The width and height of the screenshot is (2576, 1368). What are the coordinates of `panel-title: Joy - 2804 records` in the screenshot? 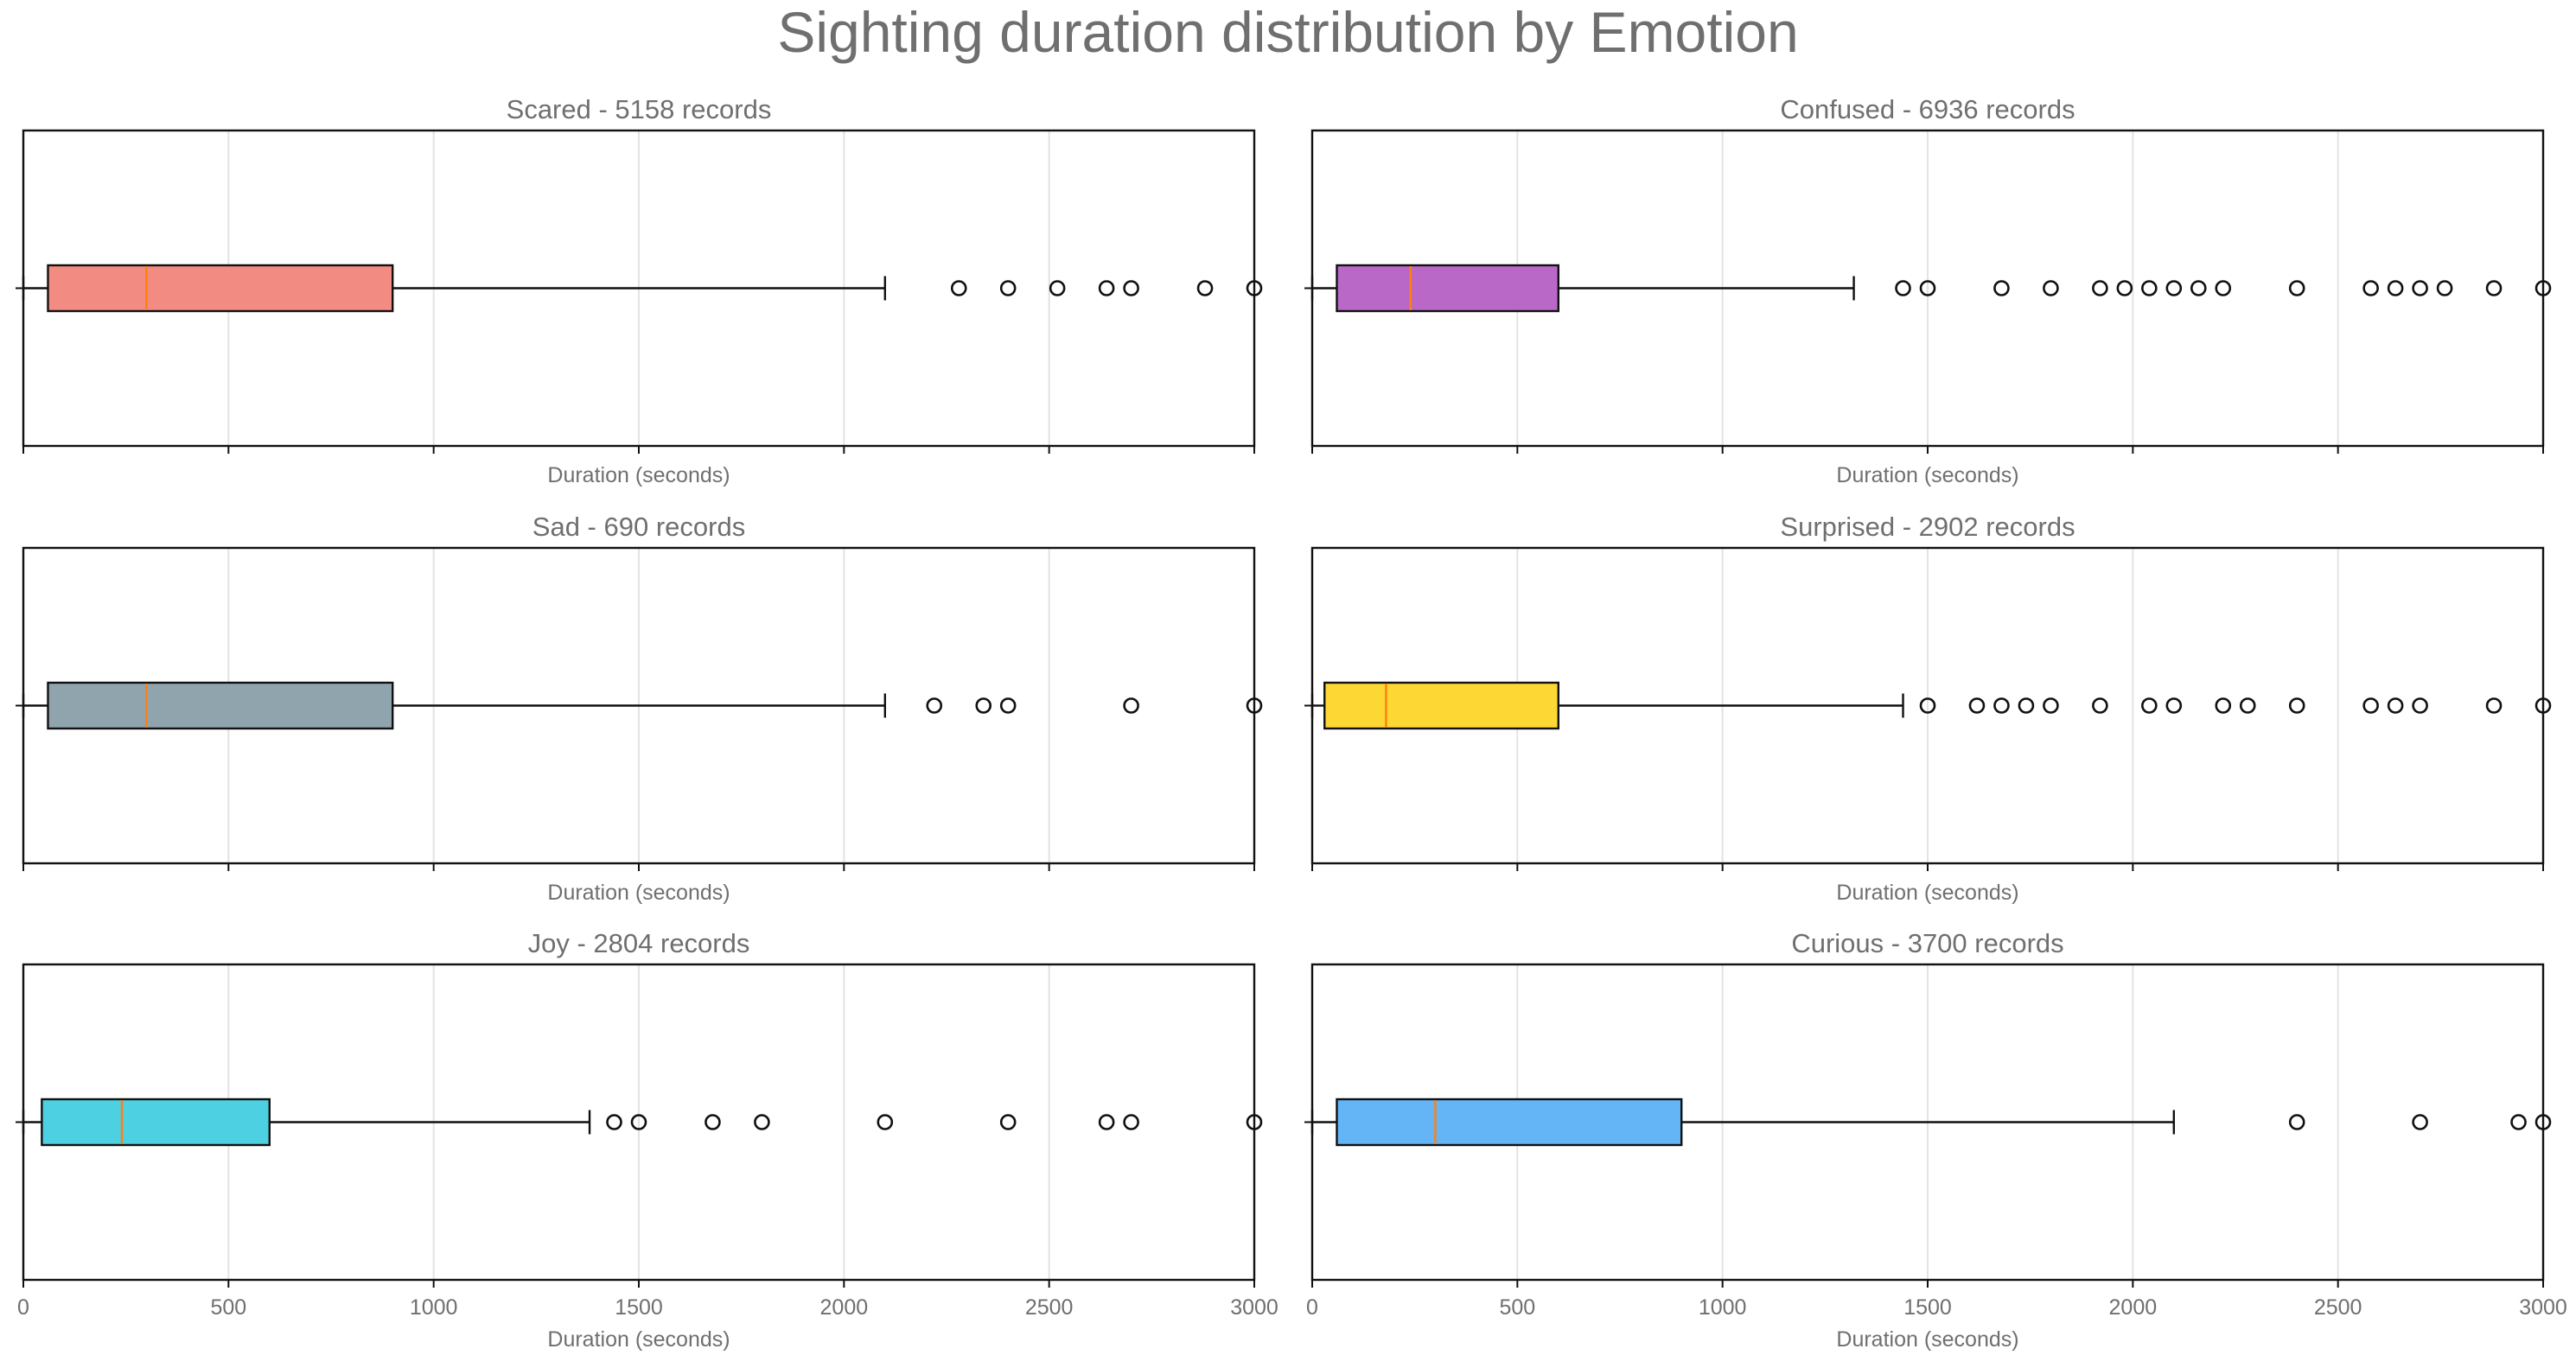 It's located at (639, 943).